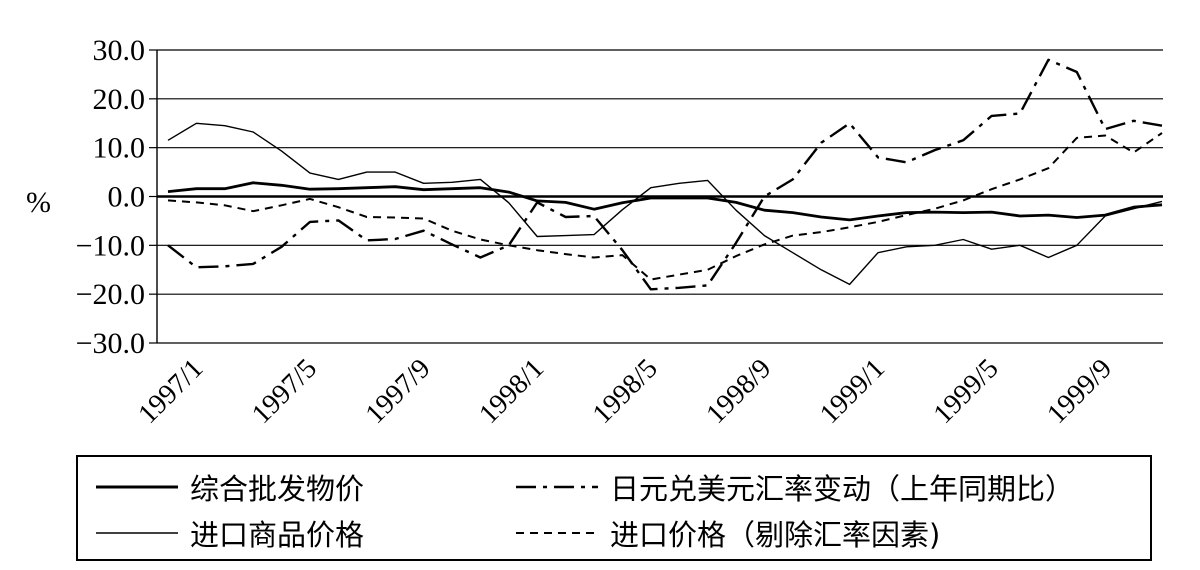 Image resolution: width=1200 pixels, height=570 pixels. Describe the element at coordinates (398, 391) in the screenshot. I see `x-tick-label: 1997/9` at that location.